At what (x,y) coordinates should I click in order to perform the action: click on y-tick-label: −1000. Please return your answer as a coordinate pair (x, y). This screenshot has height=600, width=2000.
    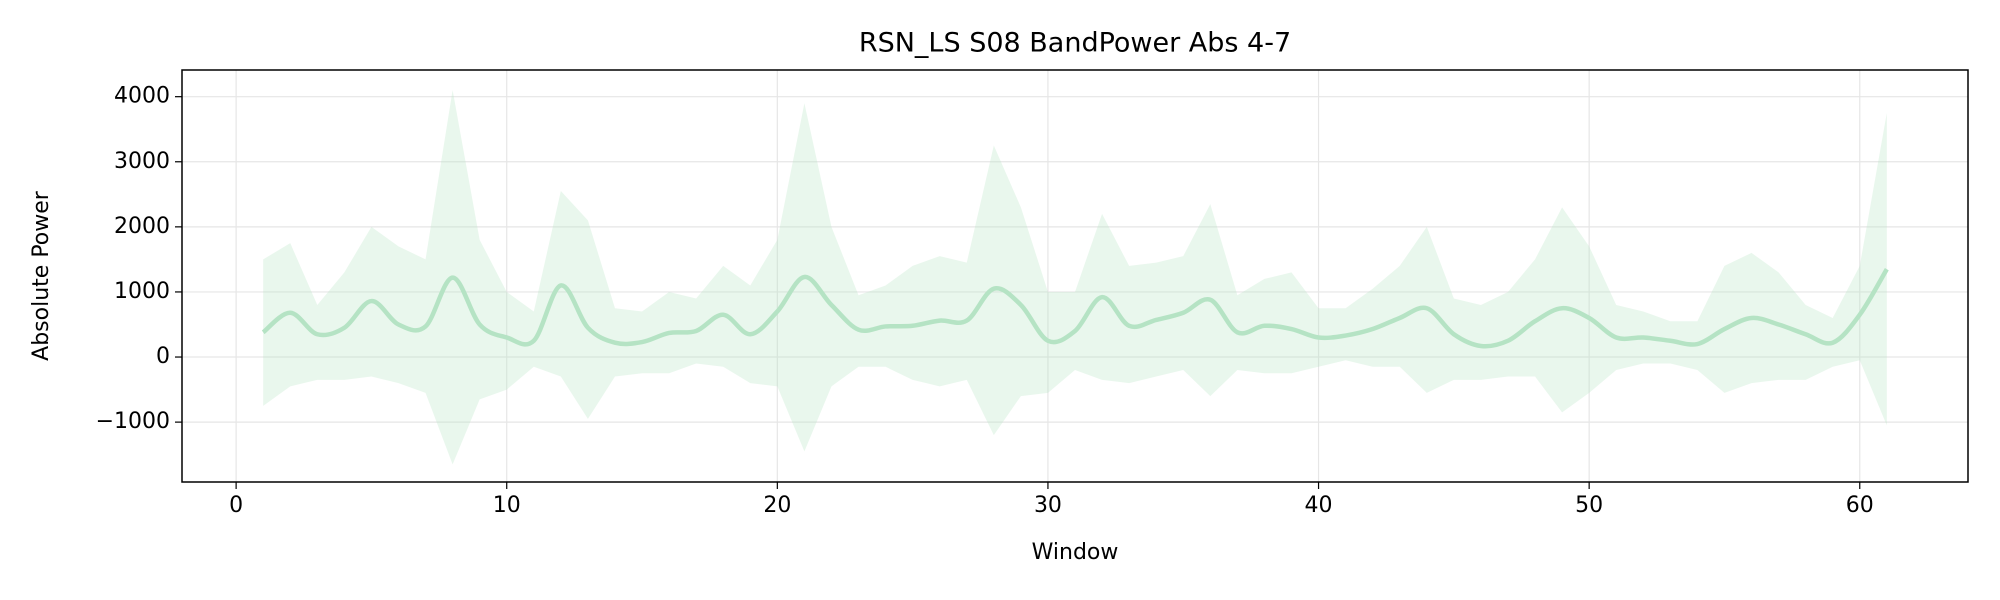
    Looking at the image, I should click on (133, 421).